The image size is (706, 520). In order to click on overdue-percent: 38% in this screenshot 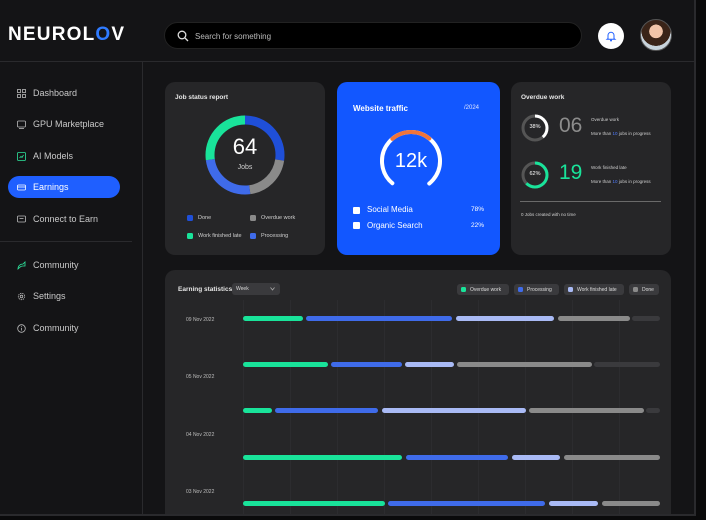, I will do `click(535, 127)`.